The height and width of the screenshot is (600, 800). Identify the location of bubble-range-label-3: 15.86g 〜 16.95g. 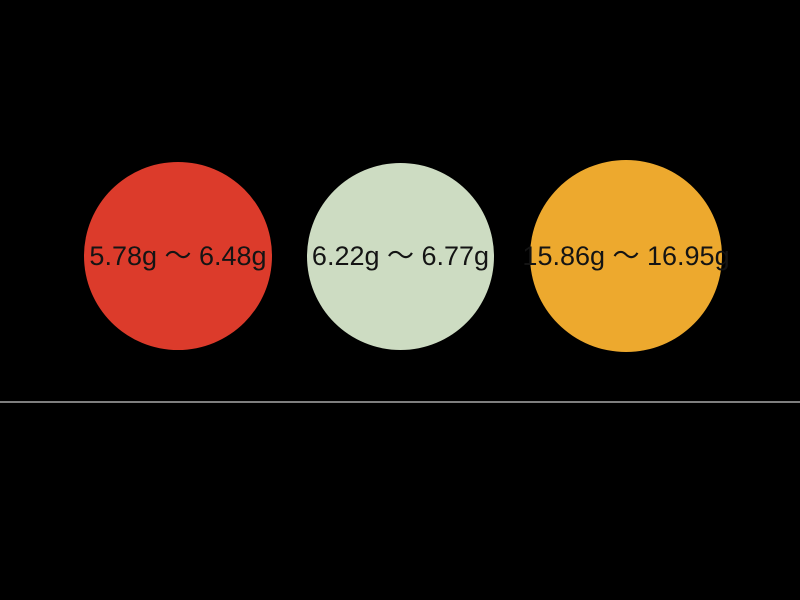
(626, 255).